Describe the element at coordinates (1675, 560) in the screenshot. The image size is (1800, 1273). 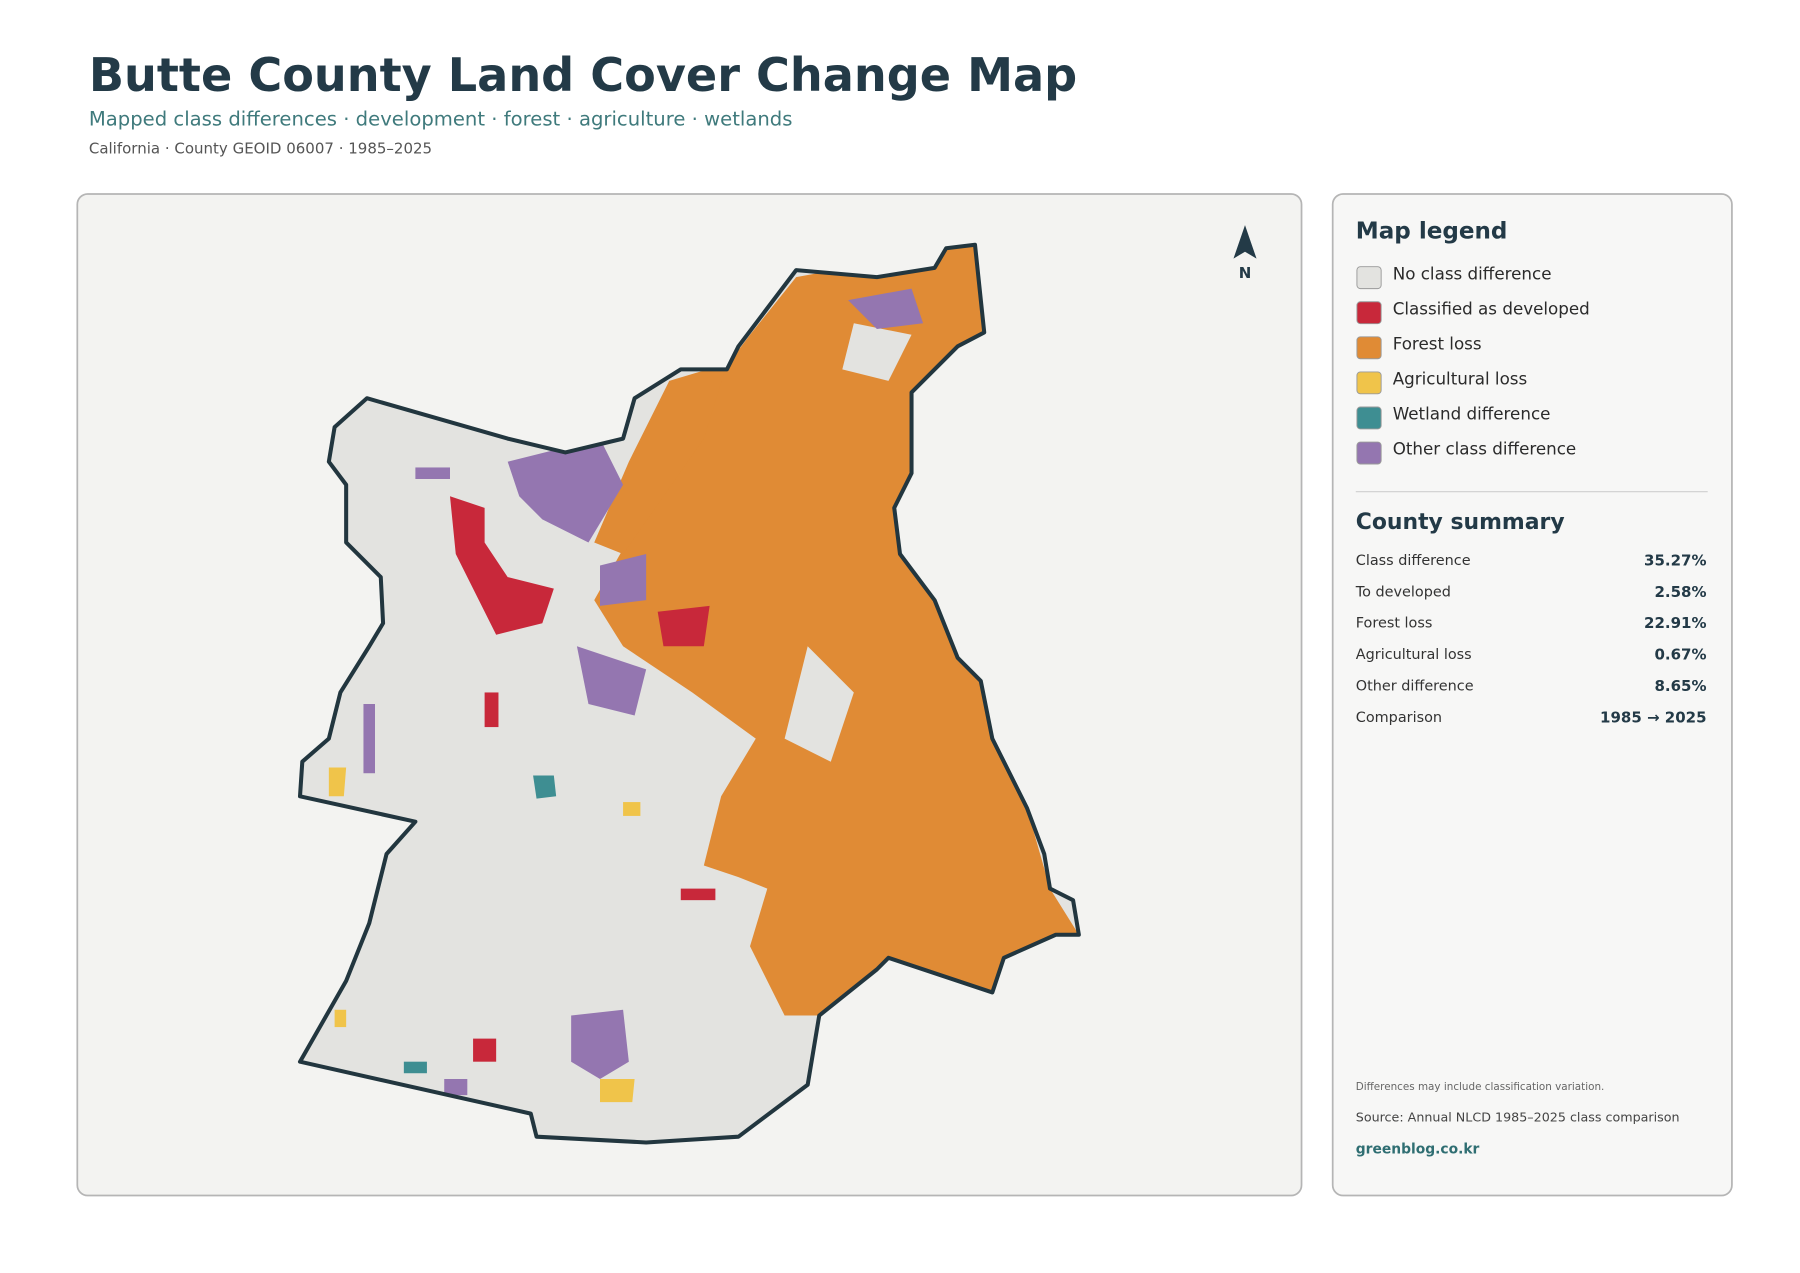
I see `summary-value: 35.27%` at that location.